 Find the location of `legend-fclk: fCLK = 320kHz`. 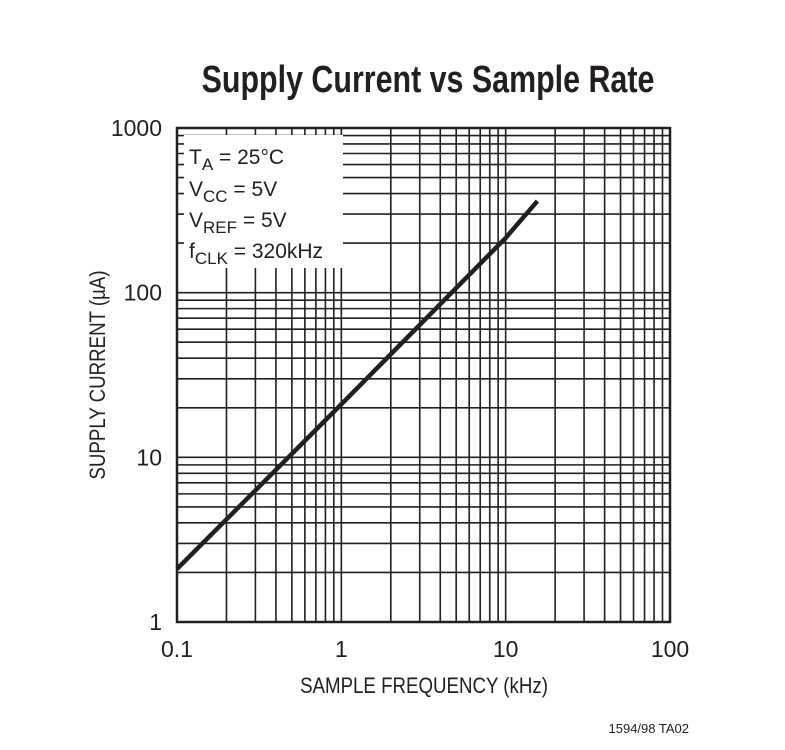

legend-fclk: fCLK = 320kHz is located at coordinates (256, 254).